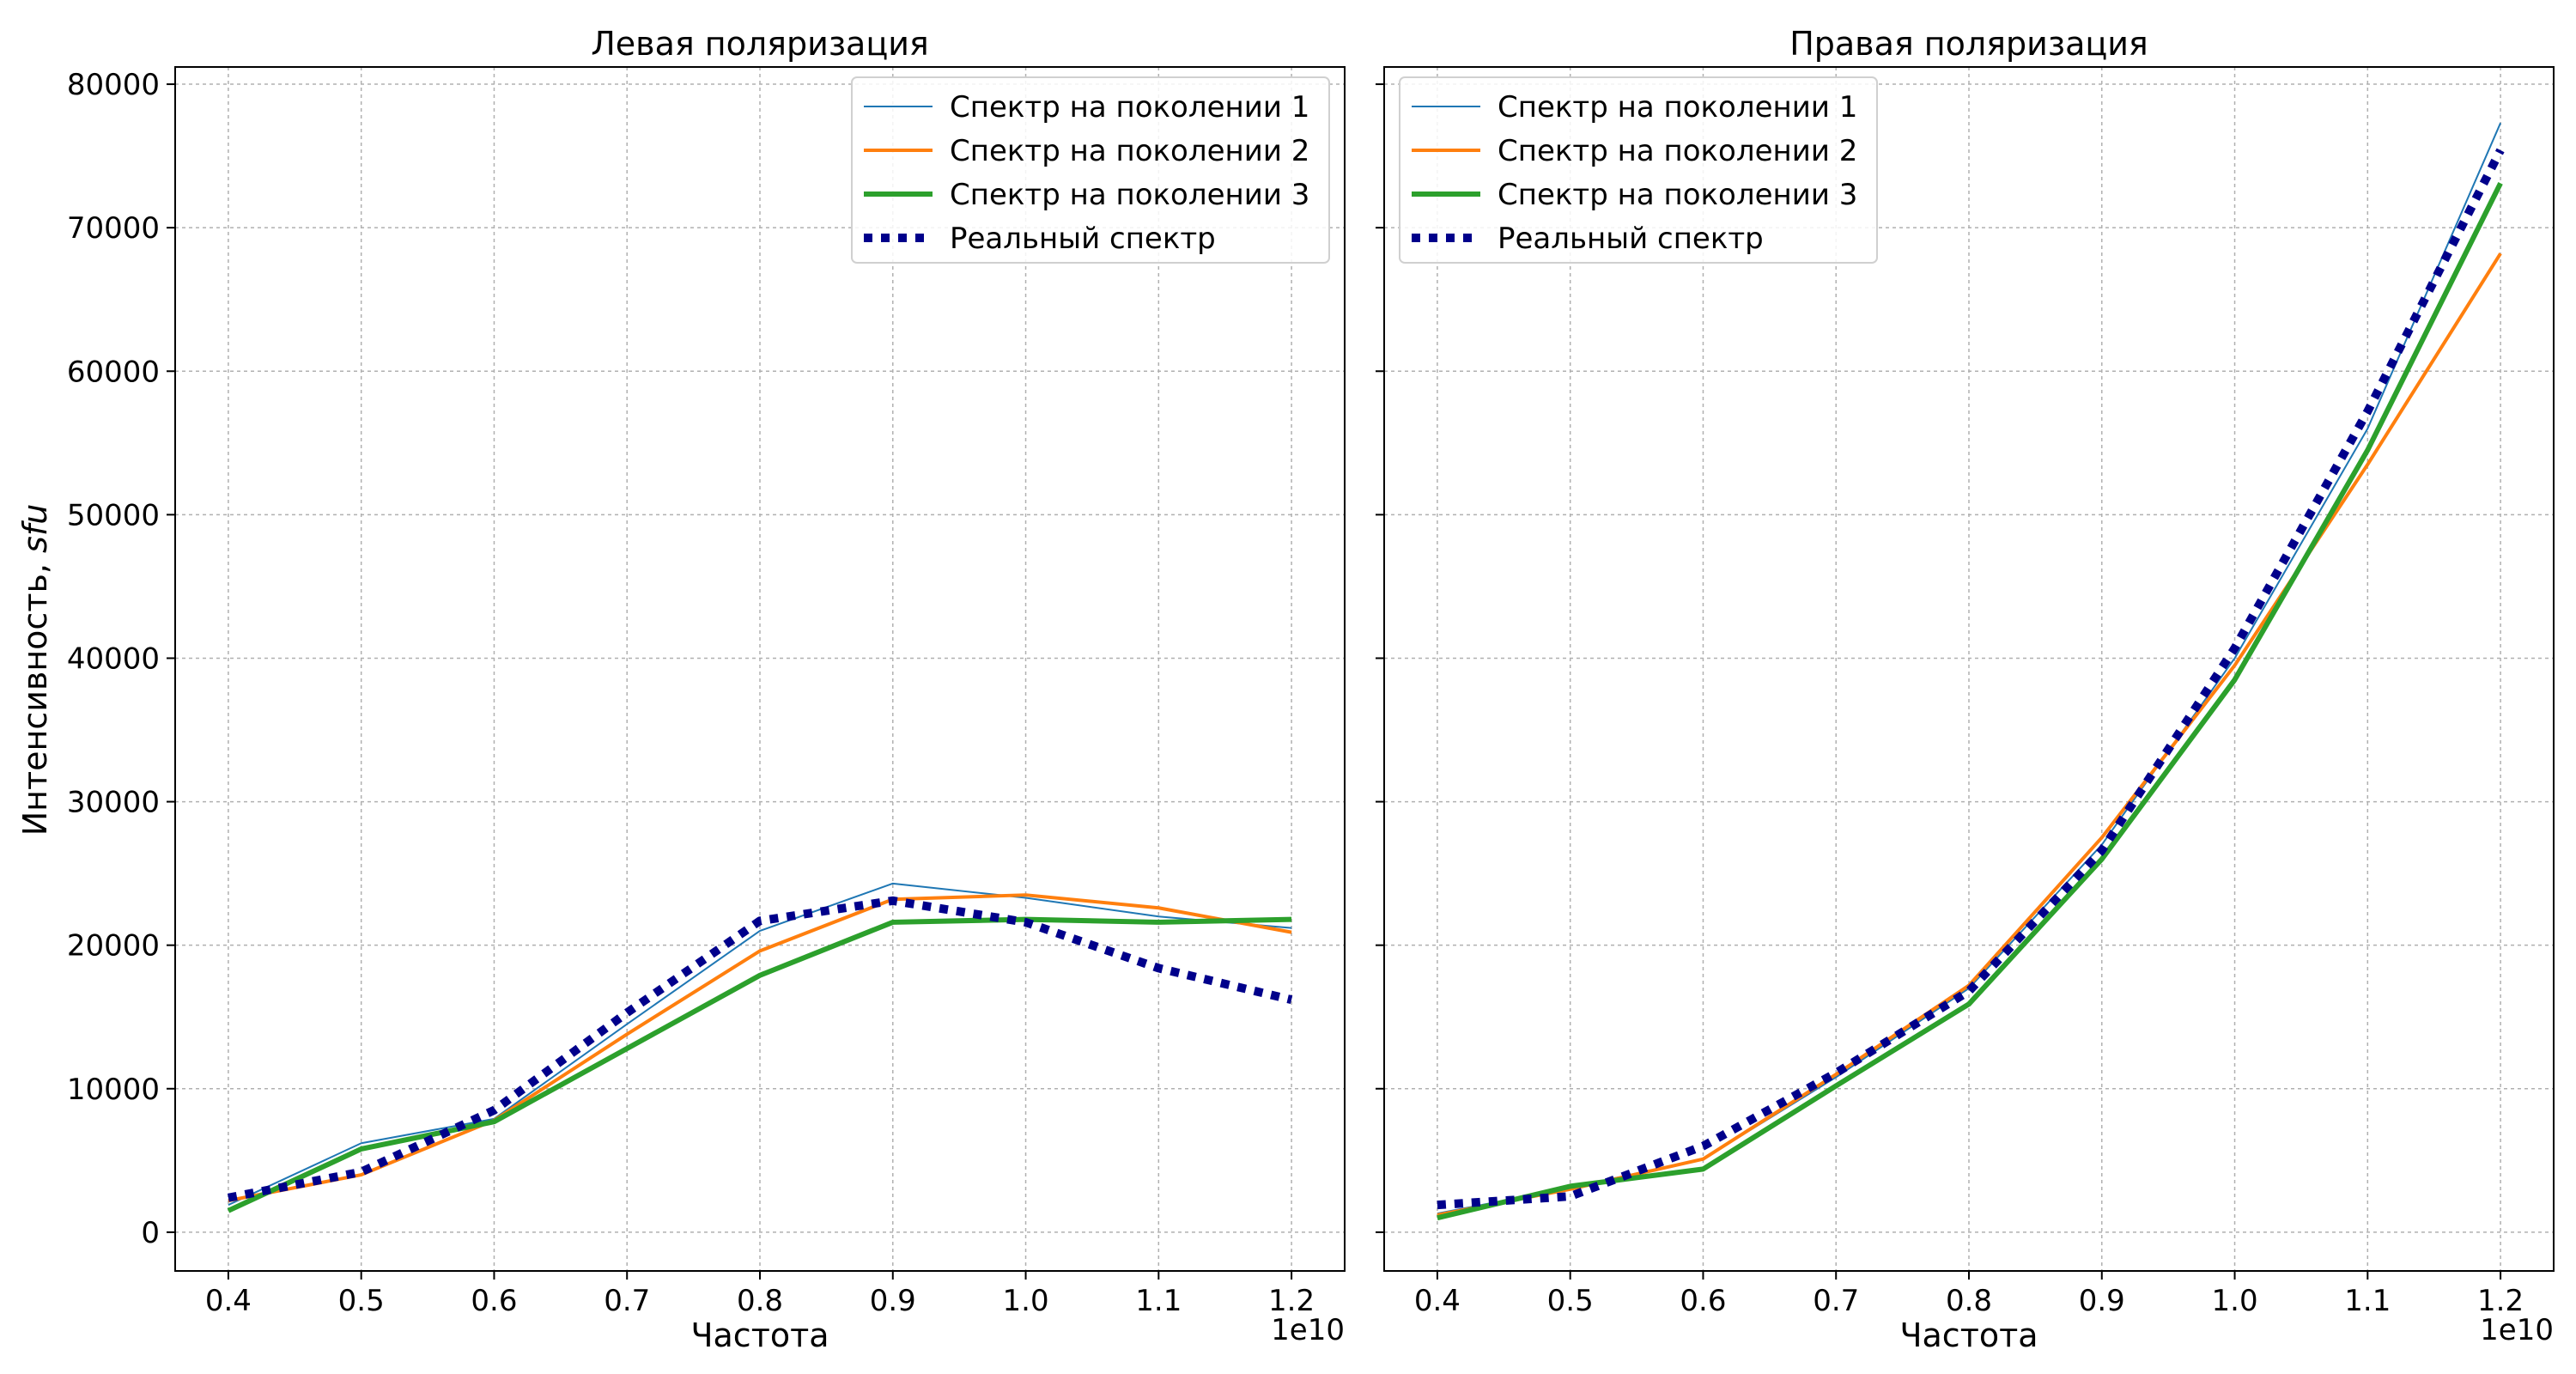  I want to click on series-group, so click(760, 1047).